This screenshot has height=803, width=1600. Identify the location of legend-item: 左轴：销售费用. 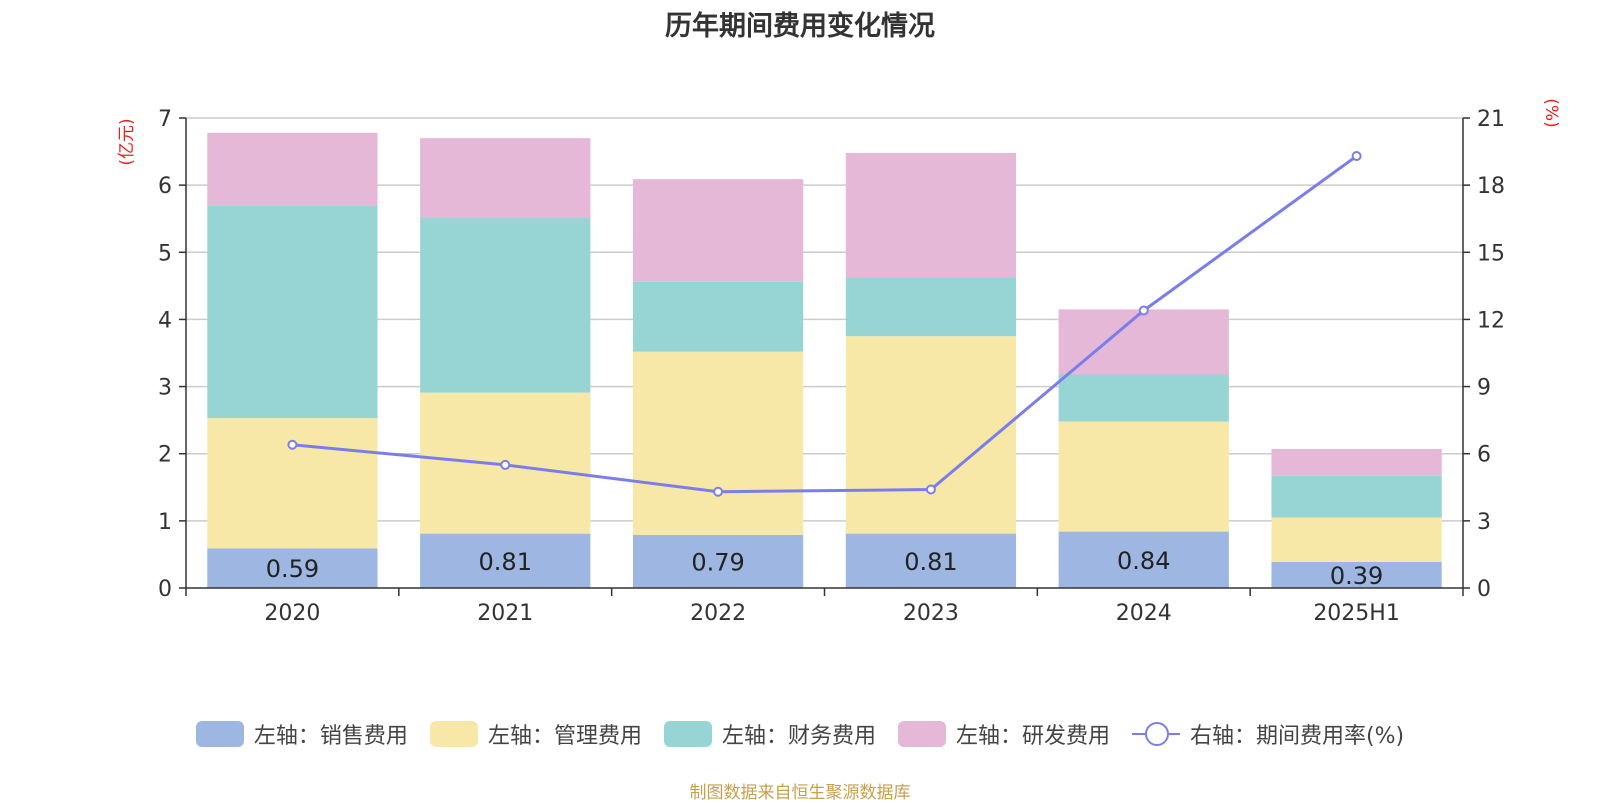
(301, 734).